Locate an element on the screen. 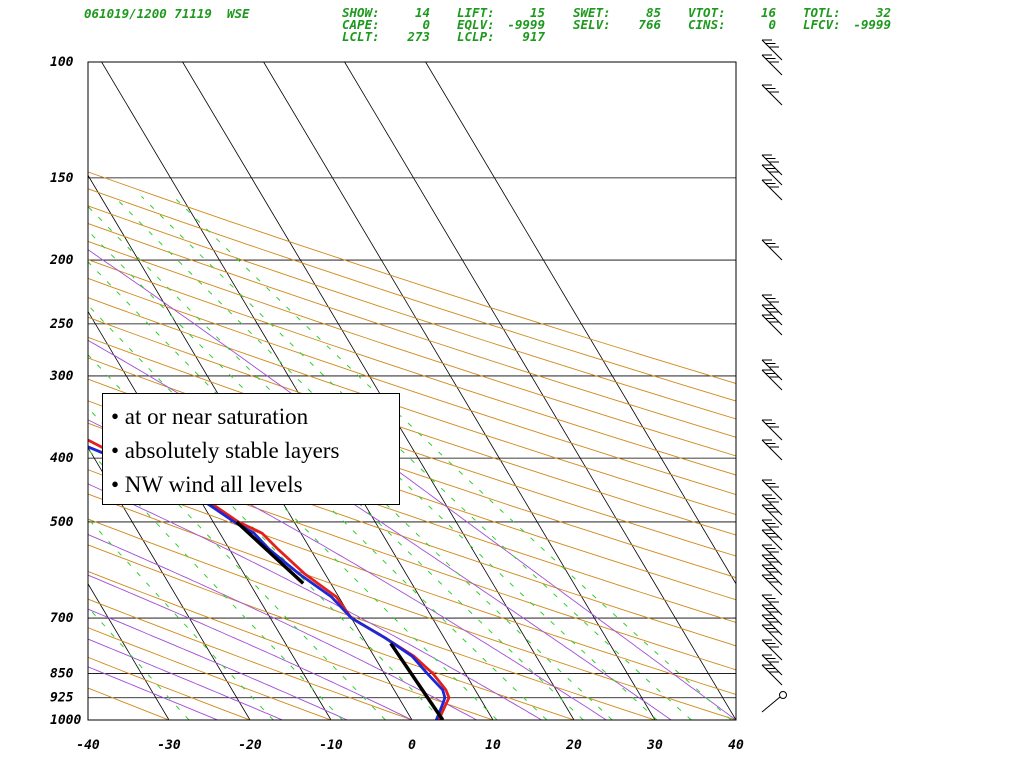 The image size is (1024, 768). stat-value: 917 is located at coordinates (533, 36).